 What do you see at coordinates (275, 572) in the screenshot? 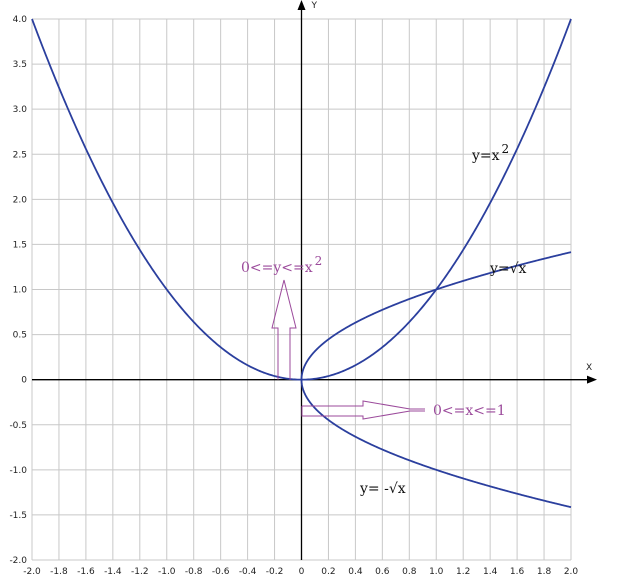
I see `x-tick-label: -0.2` at bounding box center [275, 572].